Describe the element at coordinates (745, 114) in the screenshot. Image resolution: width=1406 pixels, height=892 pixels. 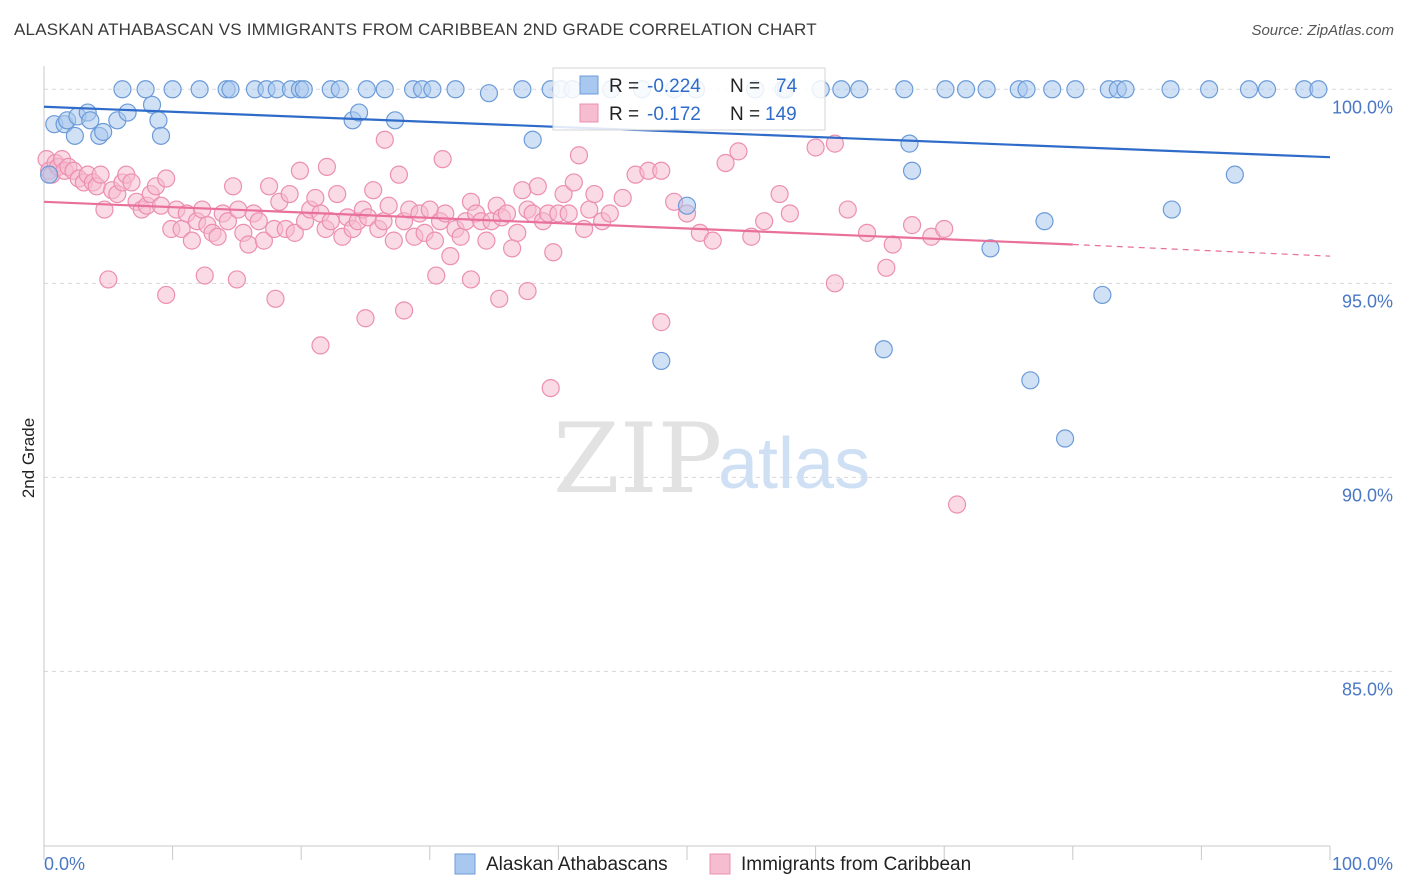
I see `legend-n-label-1: N =` at that location.